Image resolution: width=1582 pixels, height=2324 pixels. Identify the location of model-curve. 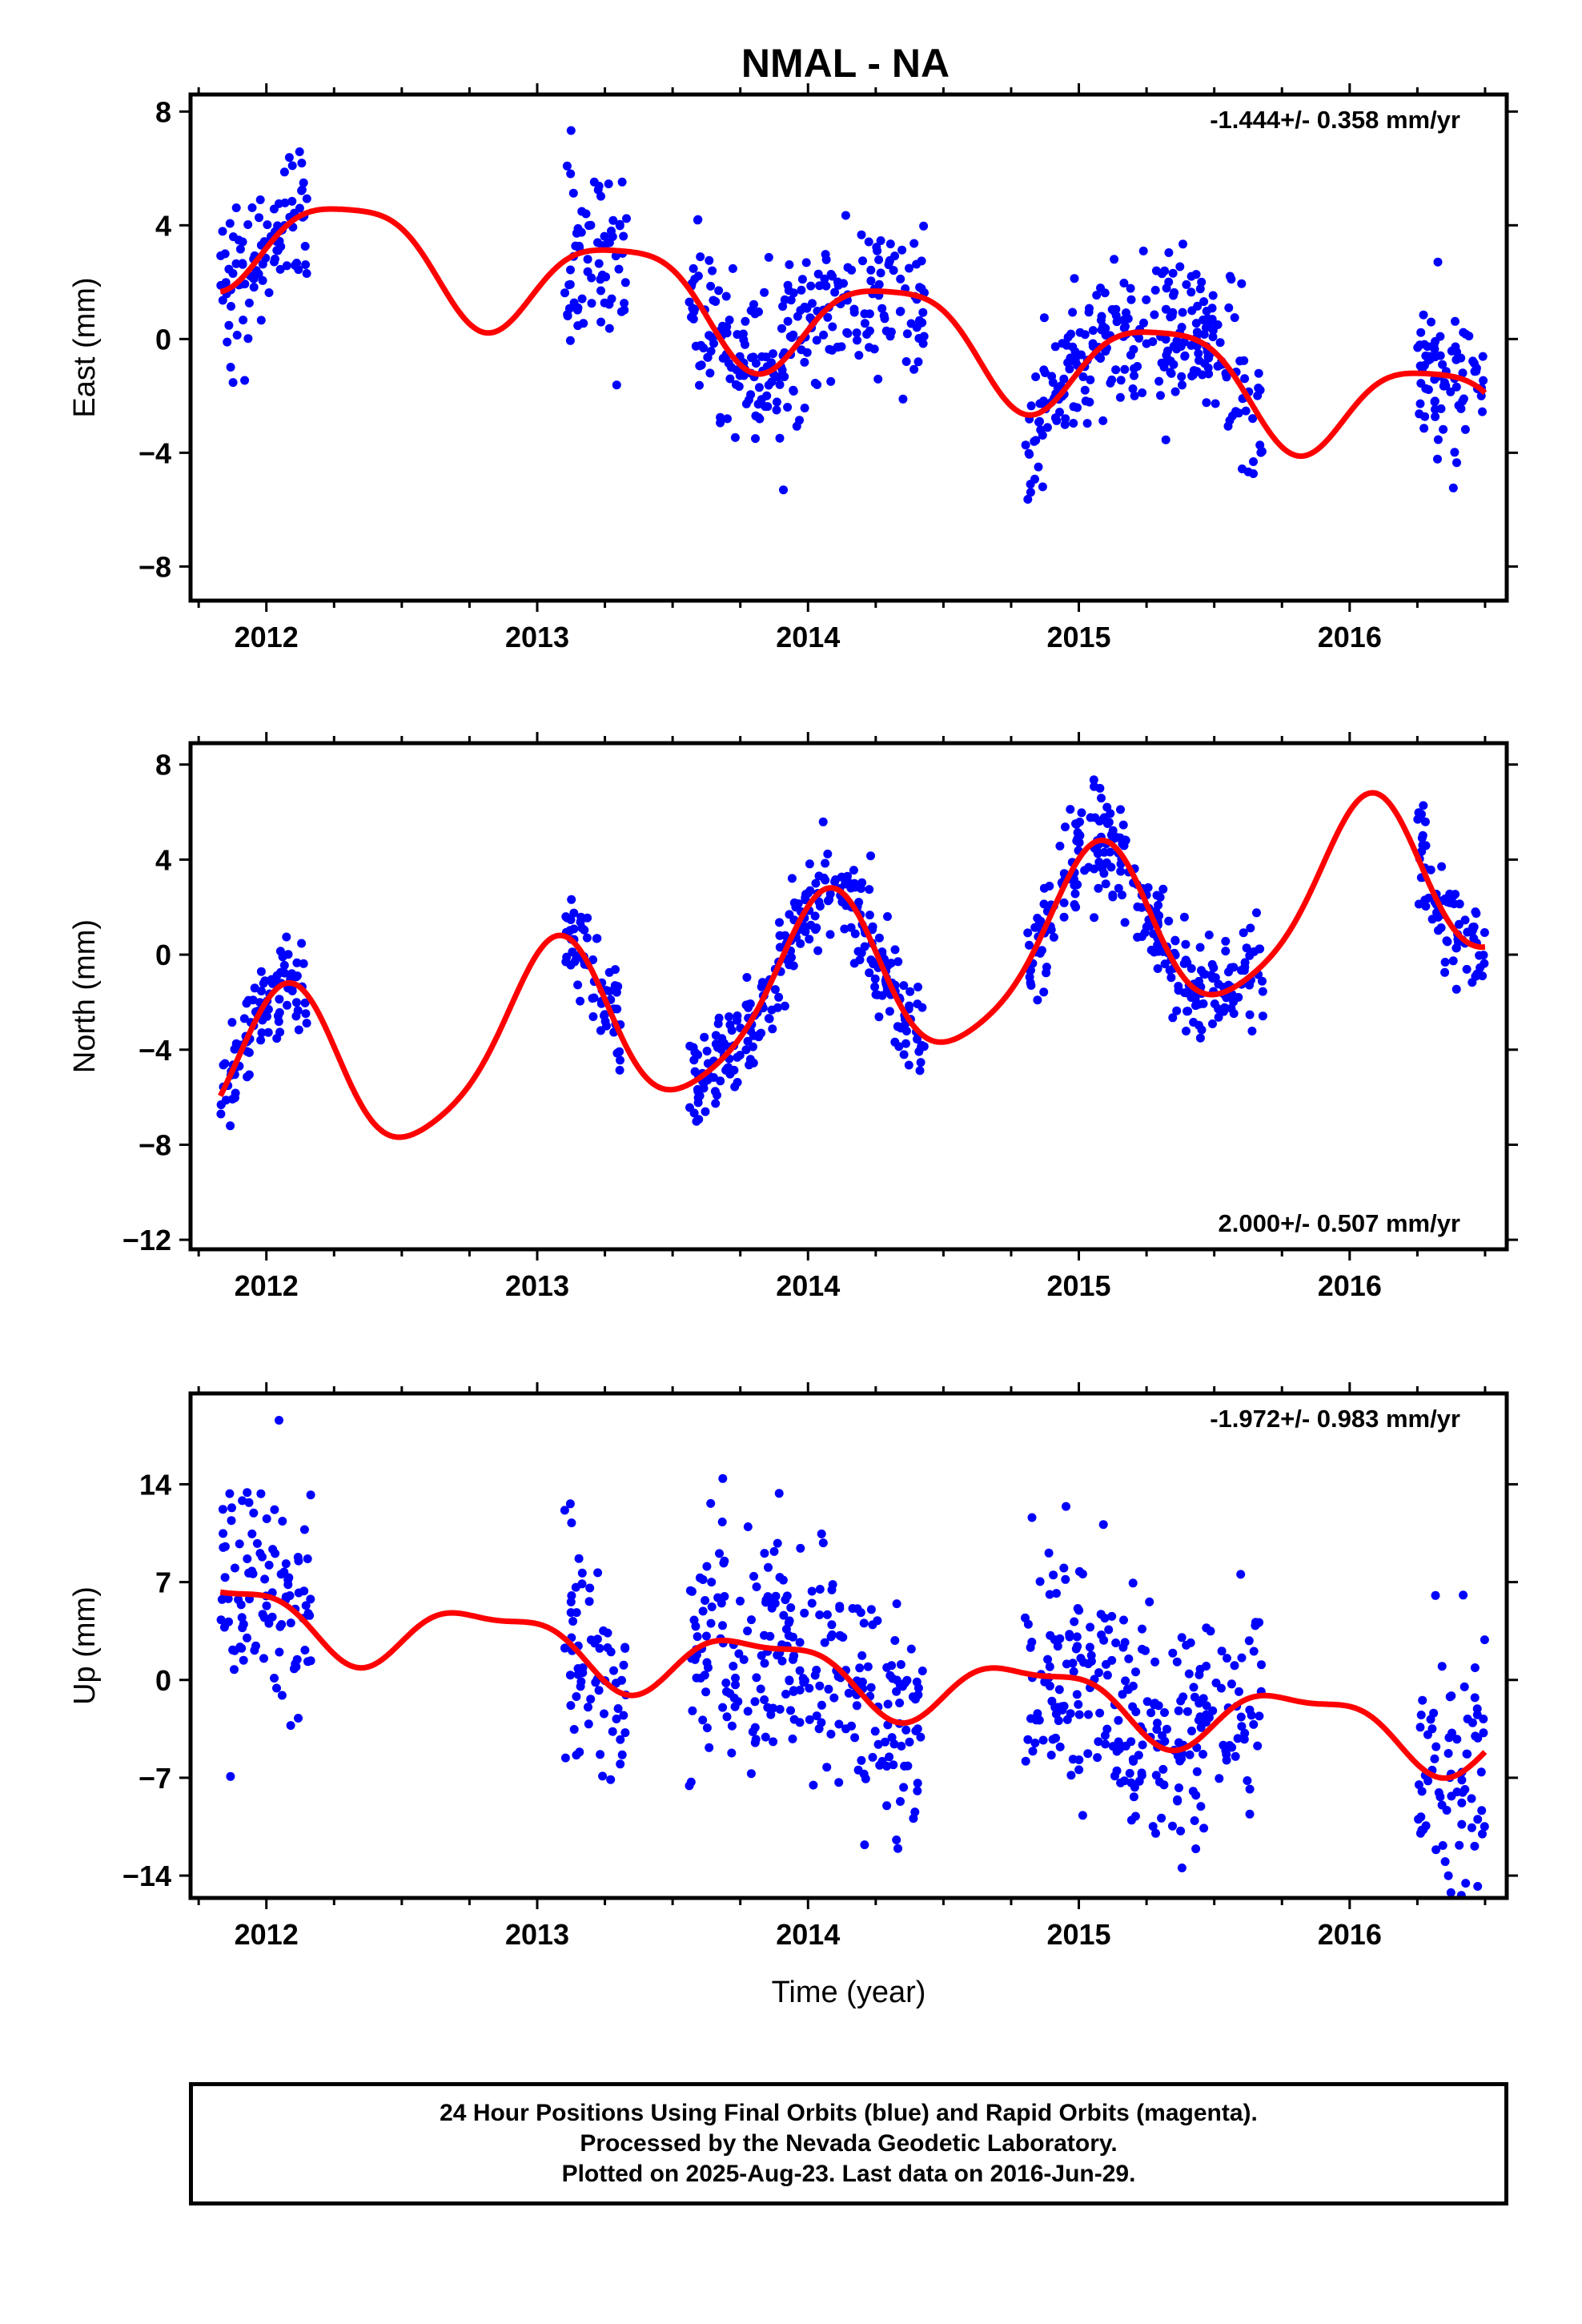
(852, 965).